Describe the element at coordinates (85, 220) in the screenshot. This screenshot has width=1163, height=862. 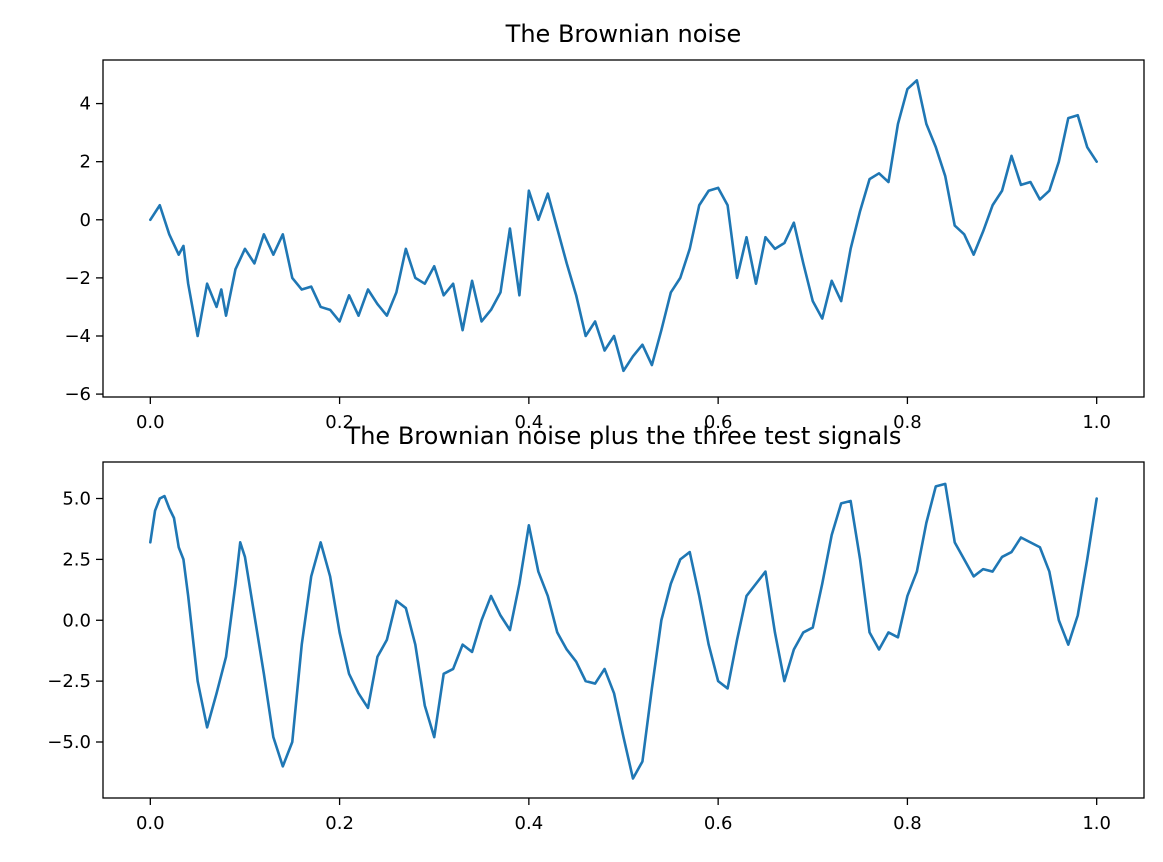
I see `y-tick-label: 0` at that location.